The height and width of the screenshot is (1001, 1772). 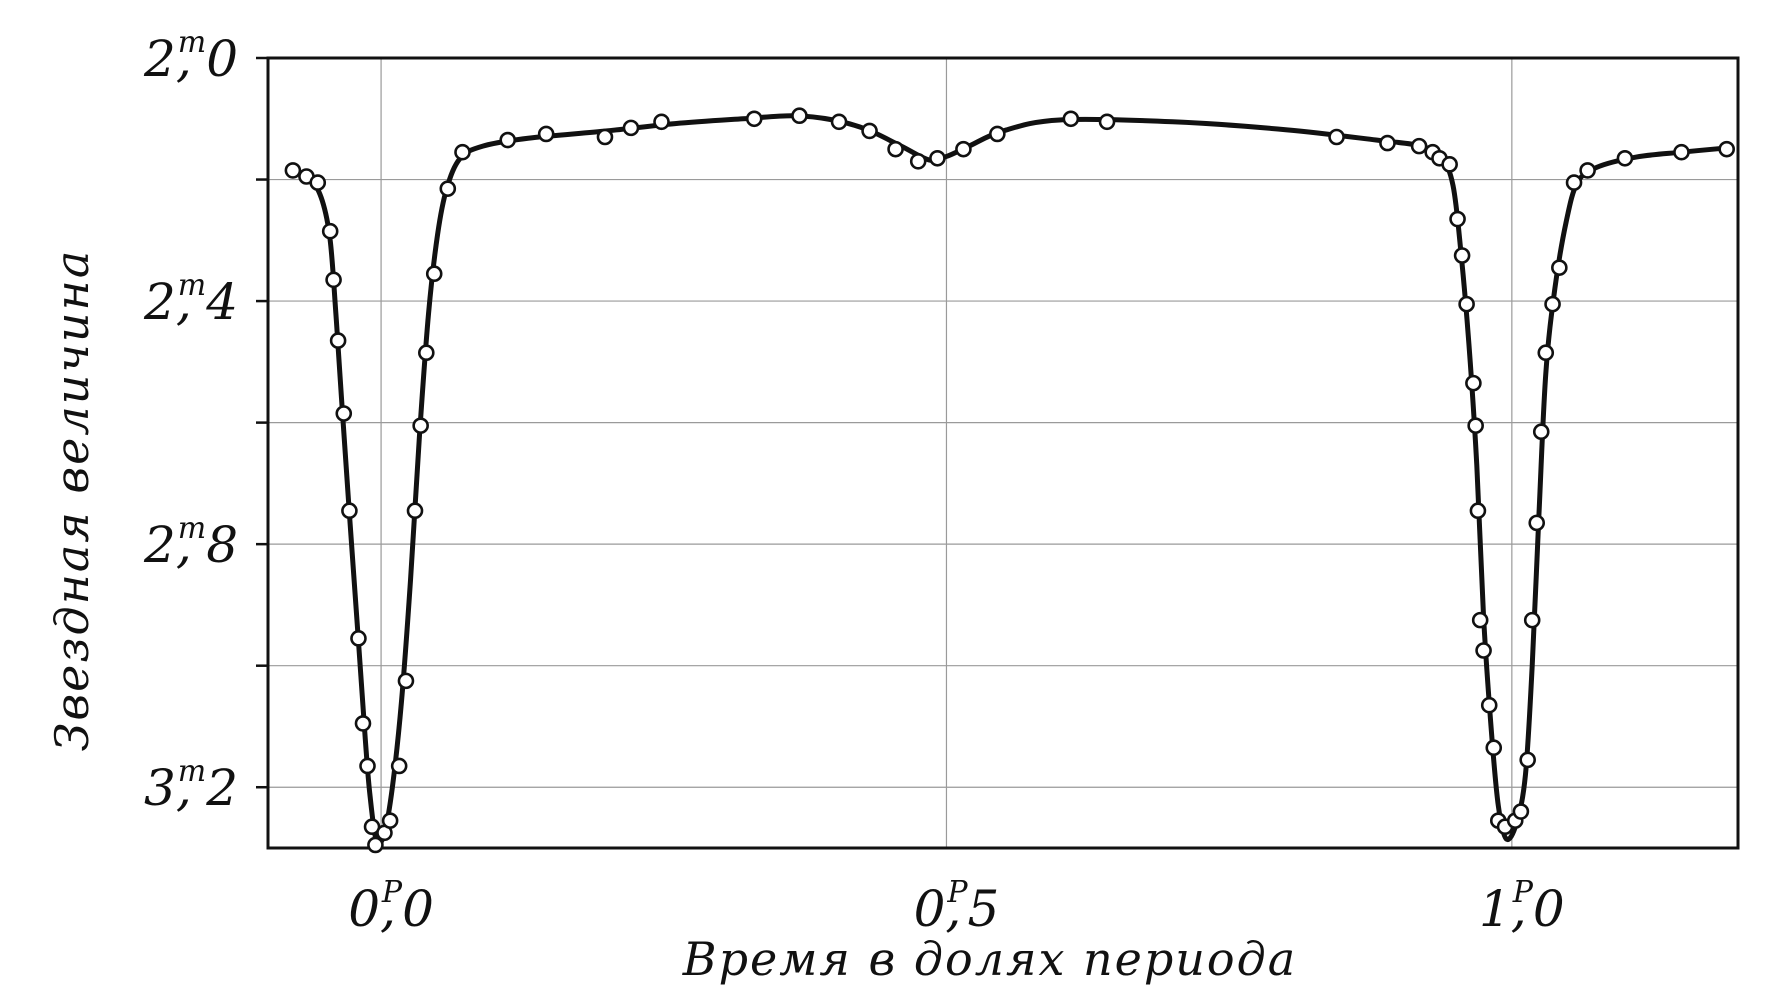 I want to click on x-tick-label: 0,P5, so click(x=957, y=906).